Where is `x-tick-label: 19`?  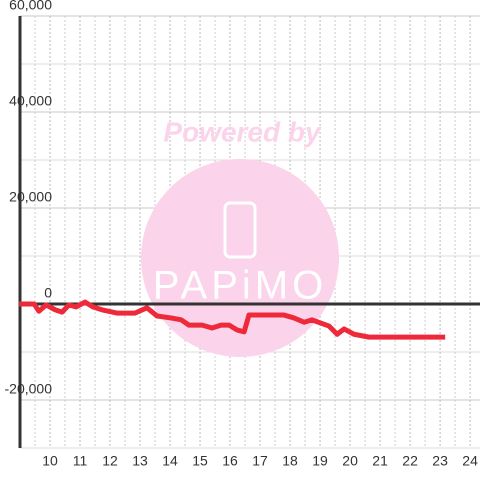 x-tick-label: 19 is located at coordinates (320, 461).